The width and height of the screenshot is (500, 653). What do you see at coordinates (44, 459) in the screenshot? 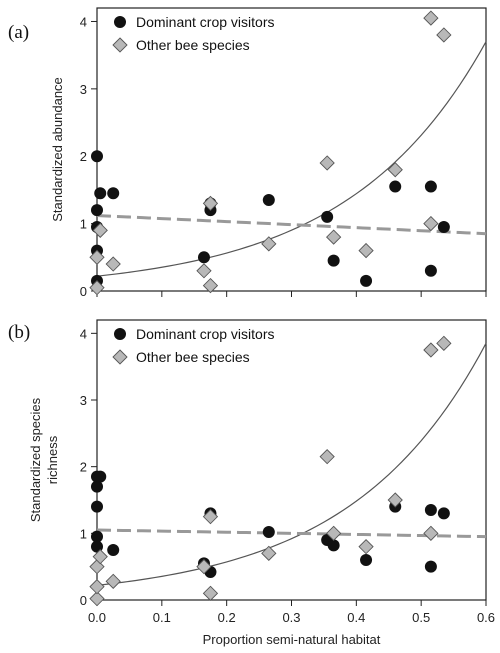
I see `y-axis-title: Standardized species richness` at bounding box center [44, 459].